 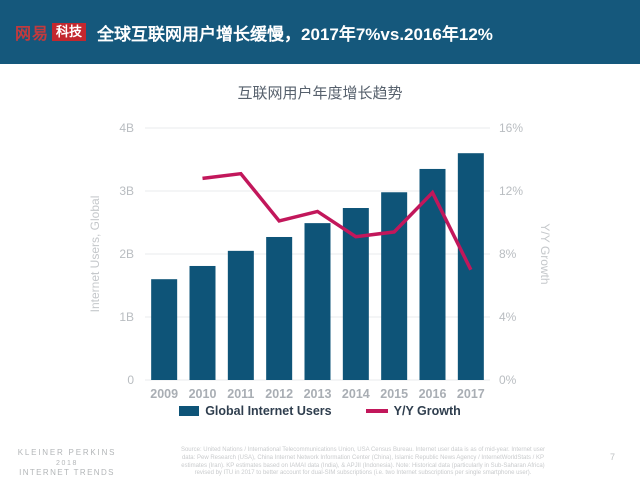 What do you see at coordinates (427, 411) in the screenshot?
I see `legend-label-line: Y/Y Growth` at bounding box center [427, 411].